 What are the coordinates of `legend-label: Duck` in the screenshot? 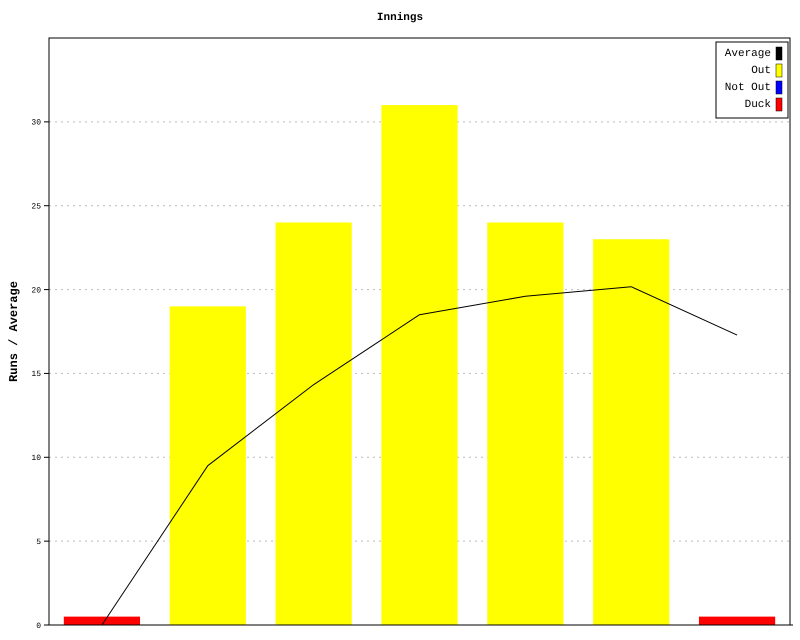 It's located at (758, 105).